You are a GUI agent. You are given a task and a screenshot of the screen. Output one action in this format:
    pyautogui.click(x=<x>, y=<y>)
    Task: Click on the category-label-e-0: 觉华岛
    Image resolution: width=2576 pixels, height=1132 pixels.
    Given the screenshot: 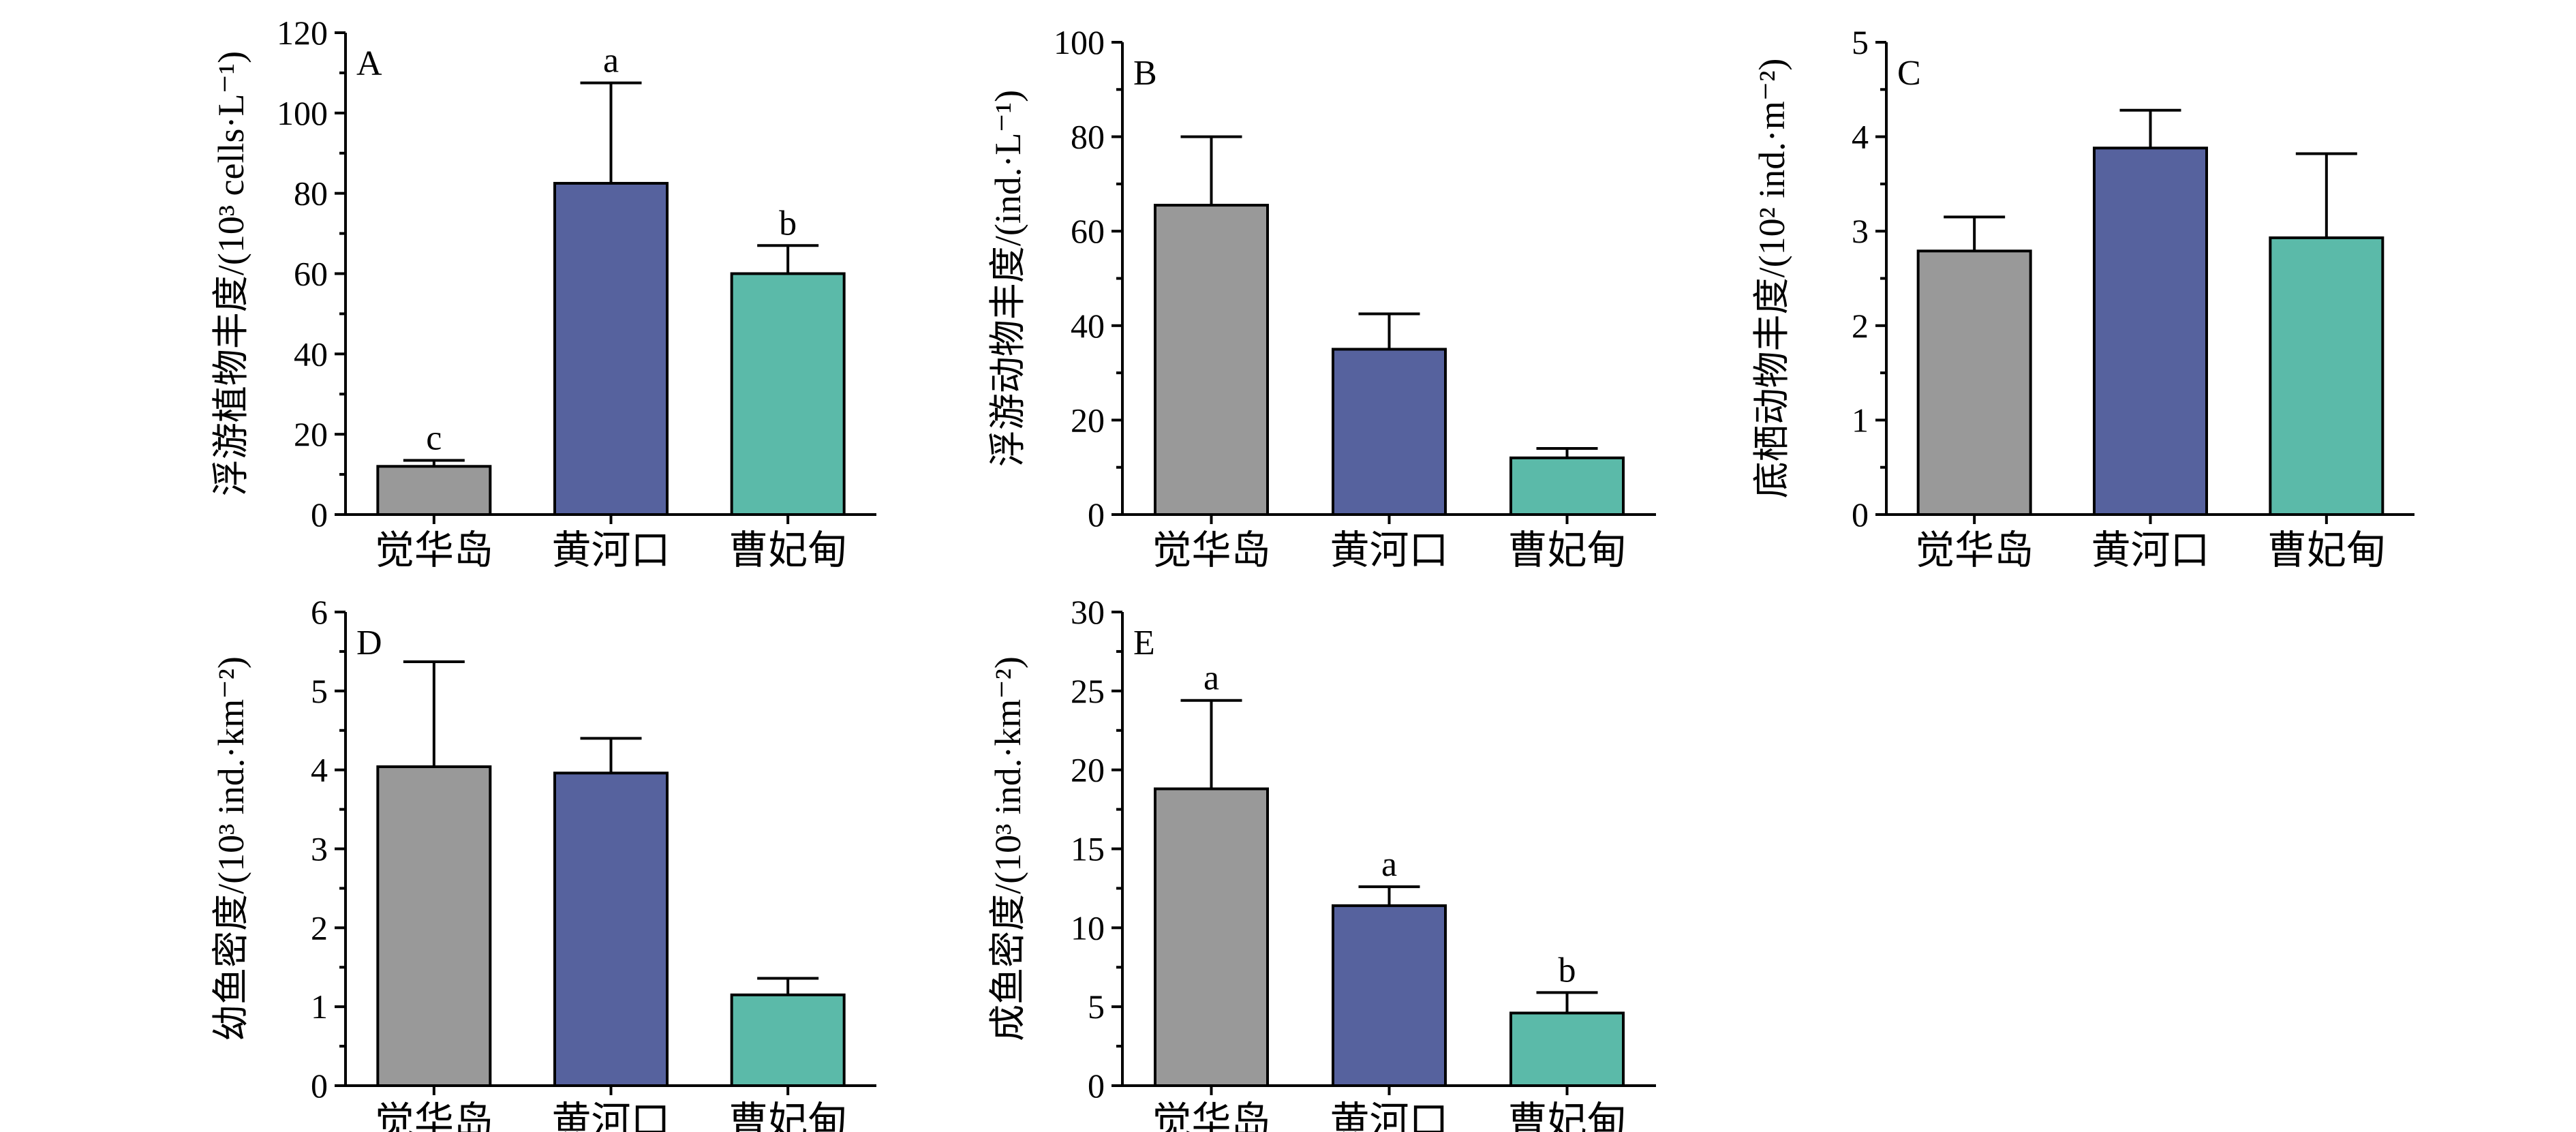 What is the action you would take?
    pyautogui.click(x=1211, y=1115)
    